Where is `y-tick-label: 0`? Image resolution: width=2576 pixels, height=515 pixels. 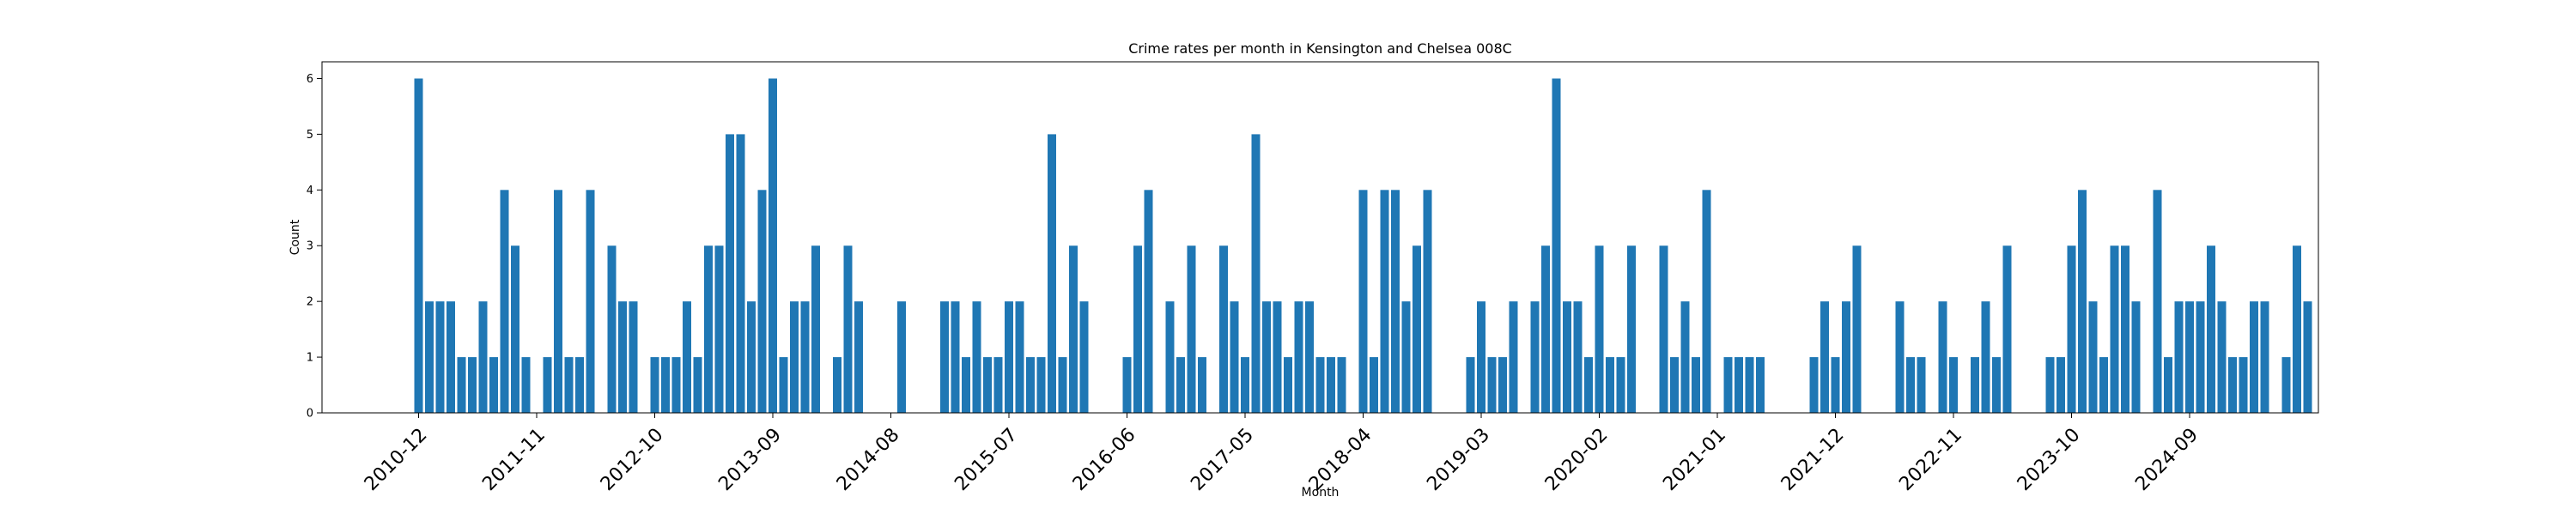 y-tick-label: 0 is located at coordinates (310, 414).